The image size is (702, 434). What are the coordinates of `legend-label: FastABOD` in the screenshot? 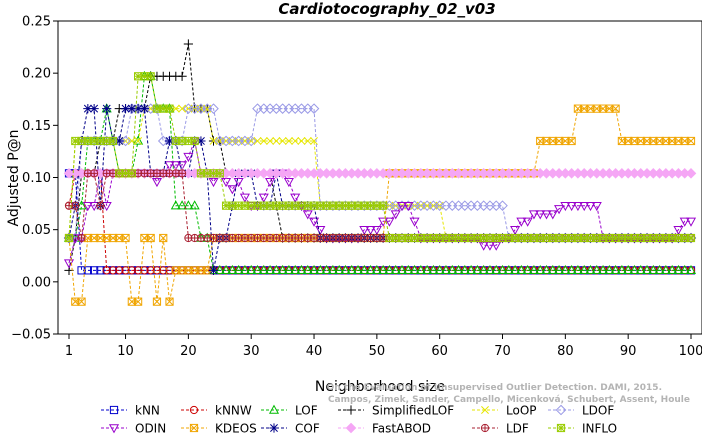 It's located at (401, 428).